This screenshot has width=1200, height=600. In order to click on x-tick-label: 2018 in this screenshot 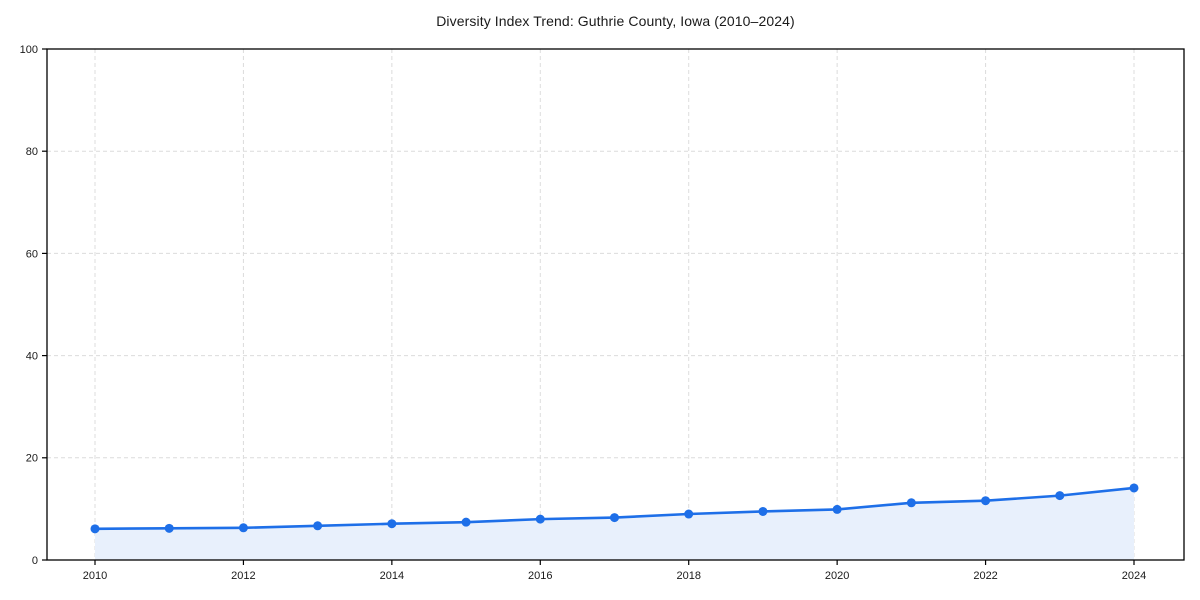, I will do `click(688, 576)`.